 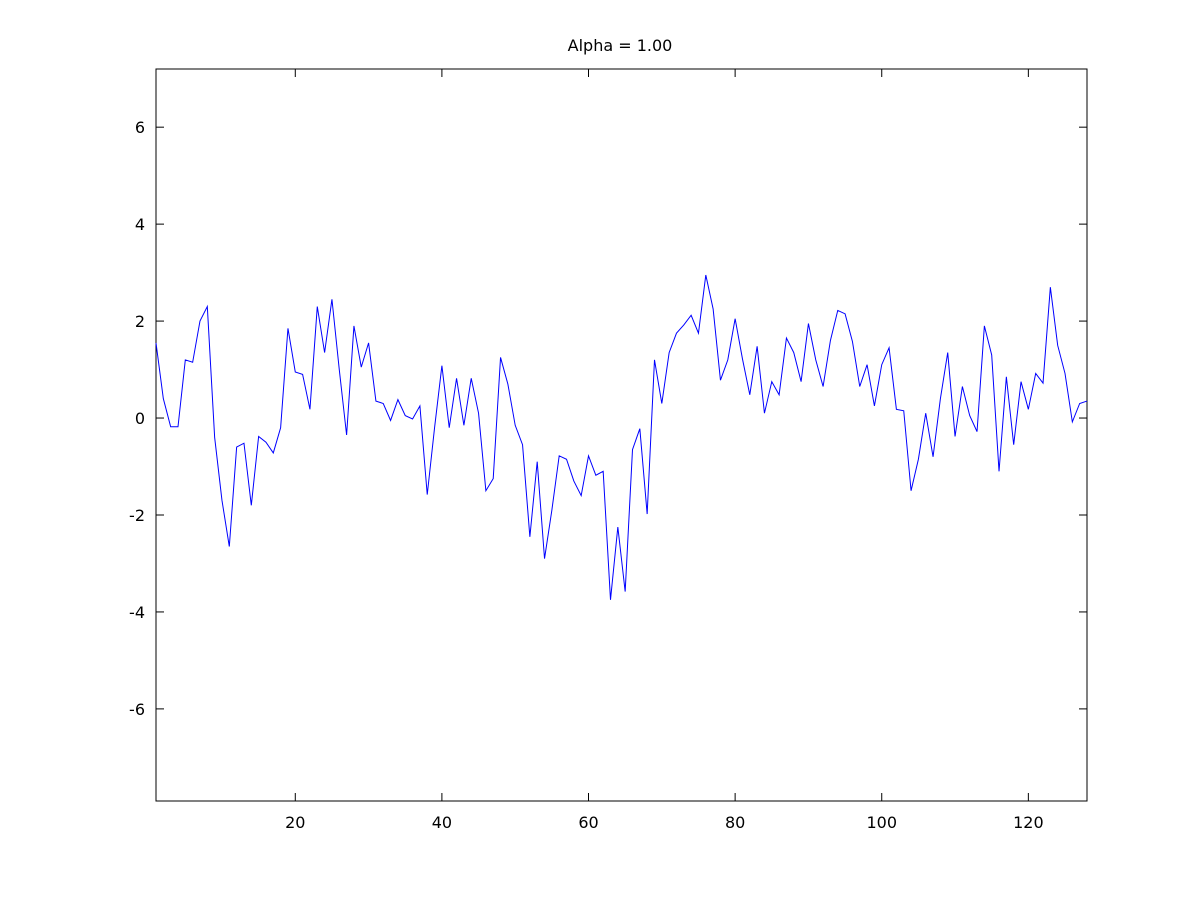 I want to click on y-tick-label: -4, so click(x=137, y=612).